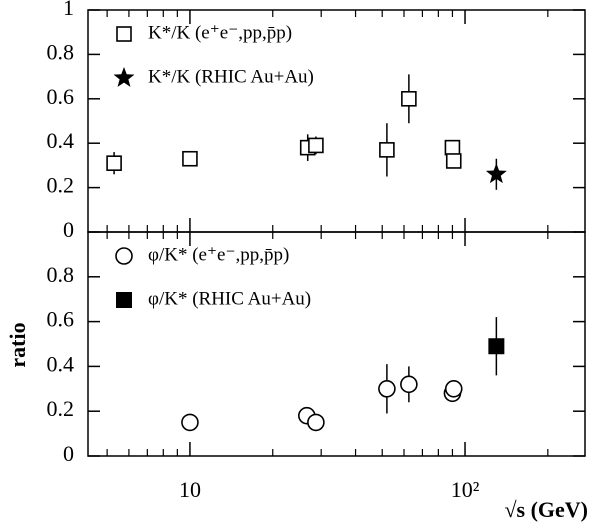 The height and width of the screenshot is (530, 600). What do you see at coordinates (546, 509) in the screenshot?
I see `x-axis-label: √s (GeV)` at bounding box center [546, 509].